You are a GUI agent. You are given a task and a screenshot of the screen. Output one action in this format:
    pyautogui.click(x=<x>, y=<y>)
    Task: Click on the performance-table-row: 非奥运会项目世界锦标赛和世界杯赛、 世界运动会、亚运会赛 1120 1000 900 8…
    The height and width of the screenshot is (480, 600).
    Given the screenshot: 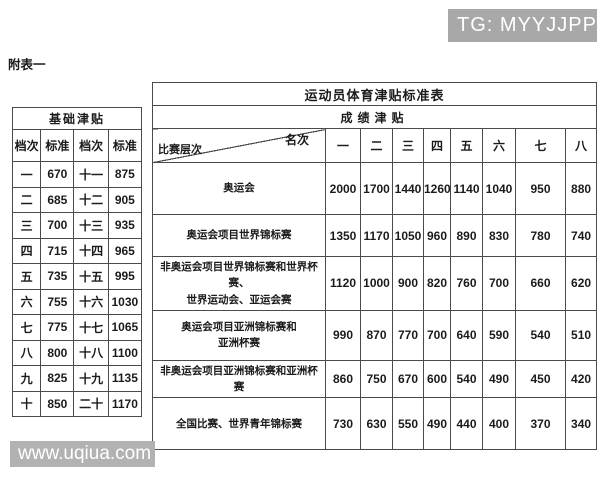 What is the action you would take?
    pyautogui.click(x=375, y=283)
    